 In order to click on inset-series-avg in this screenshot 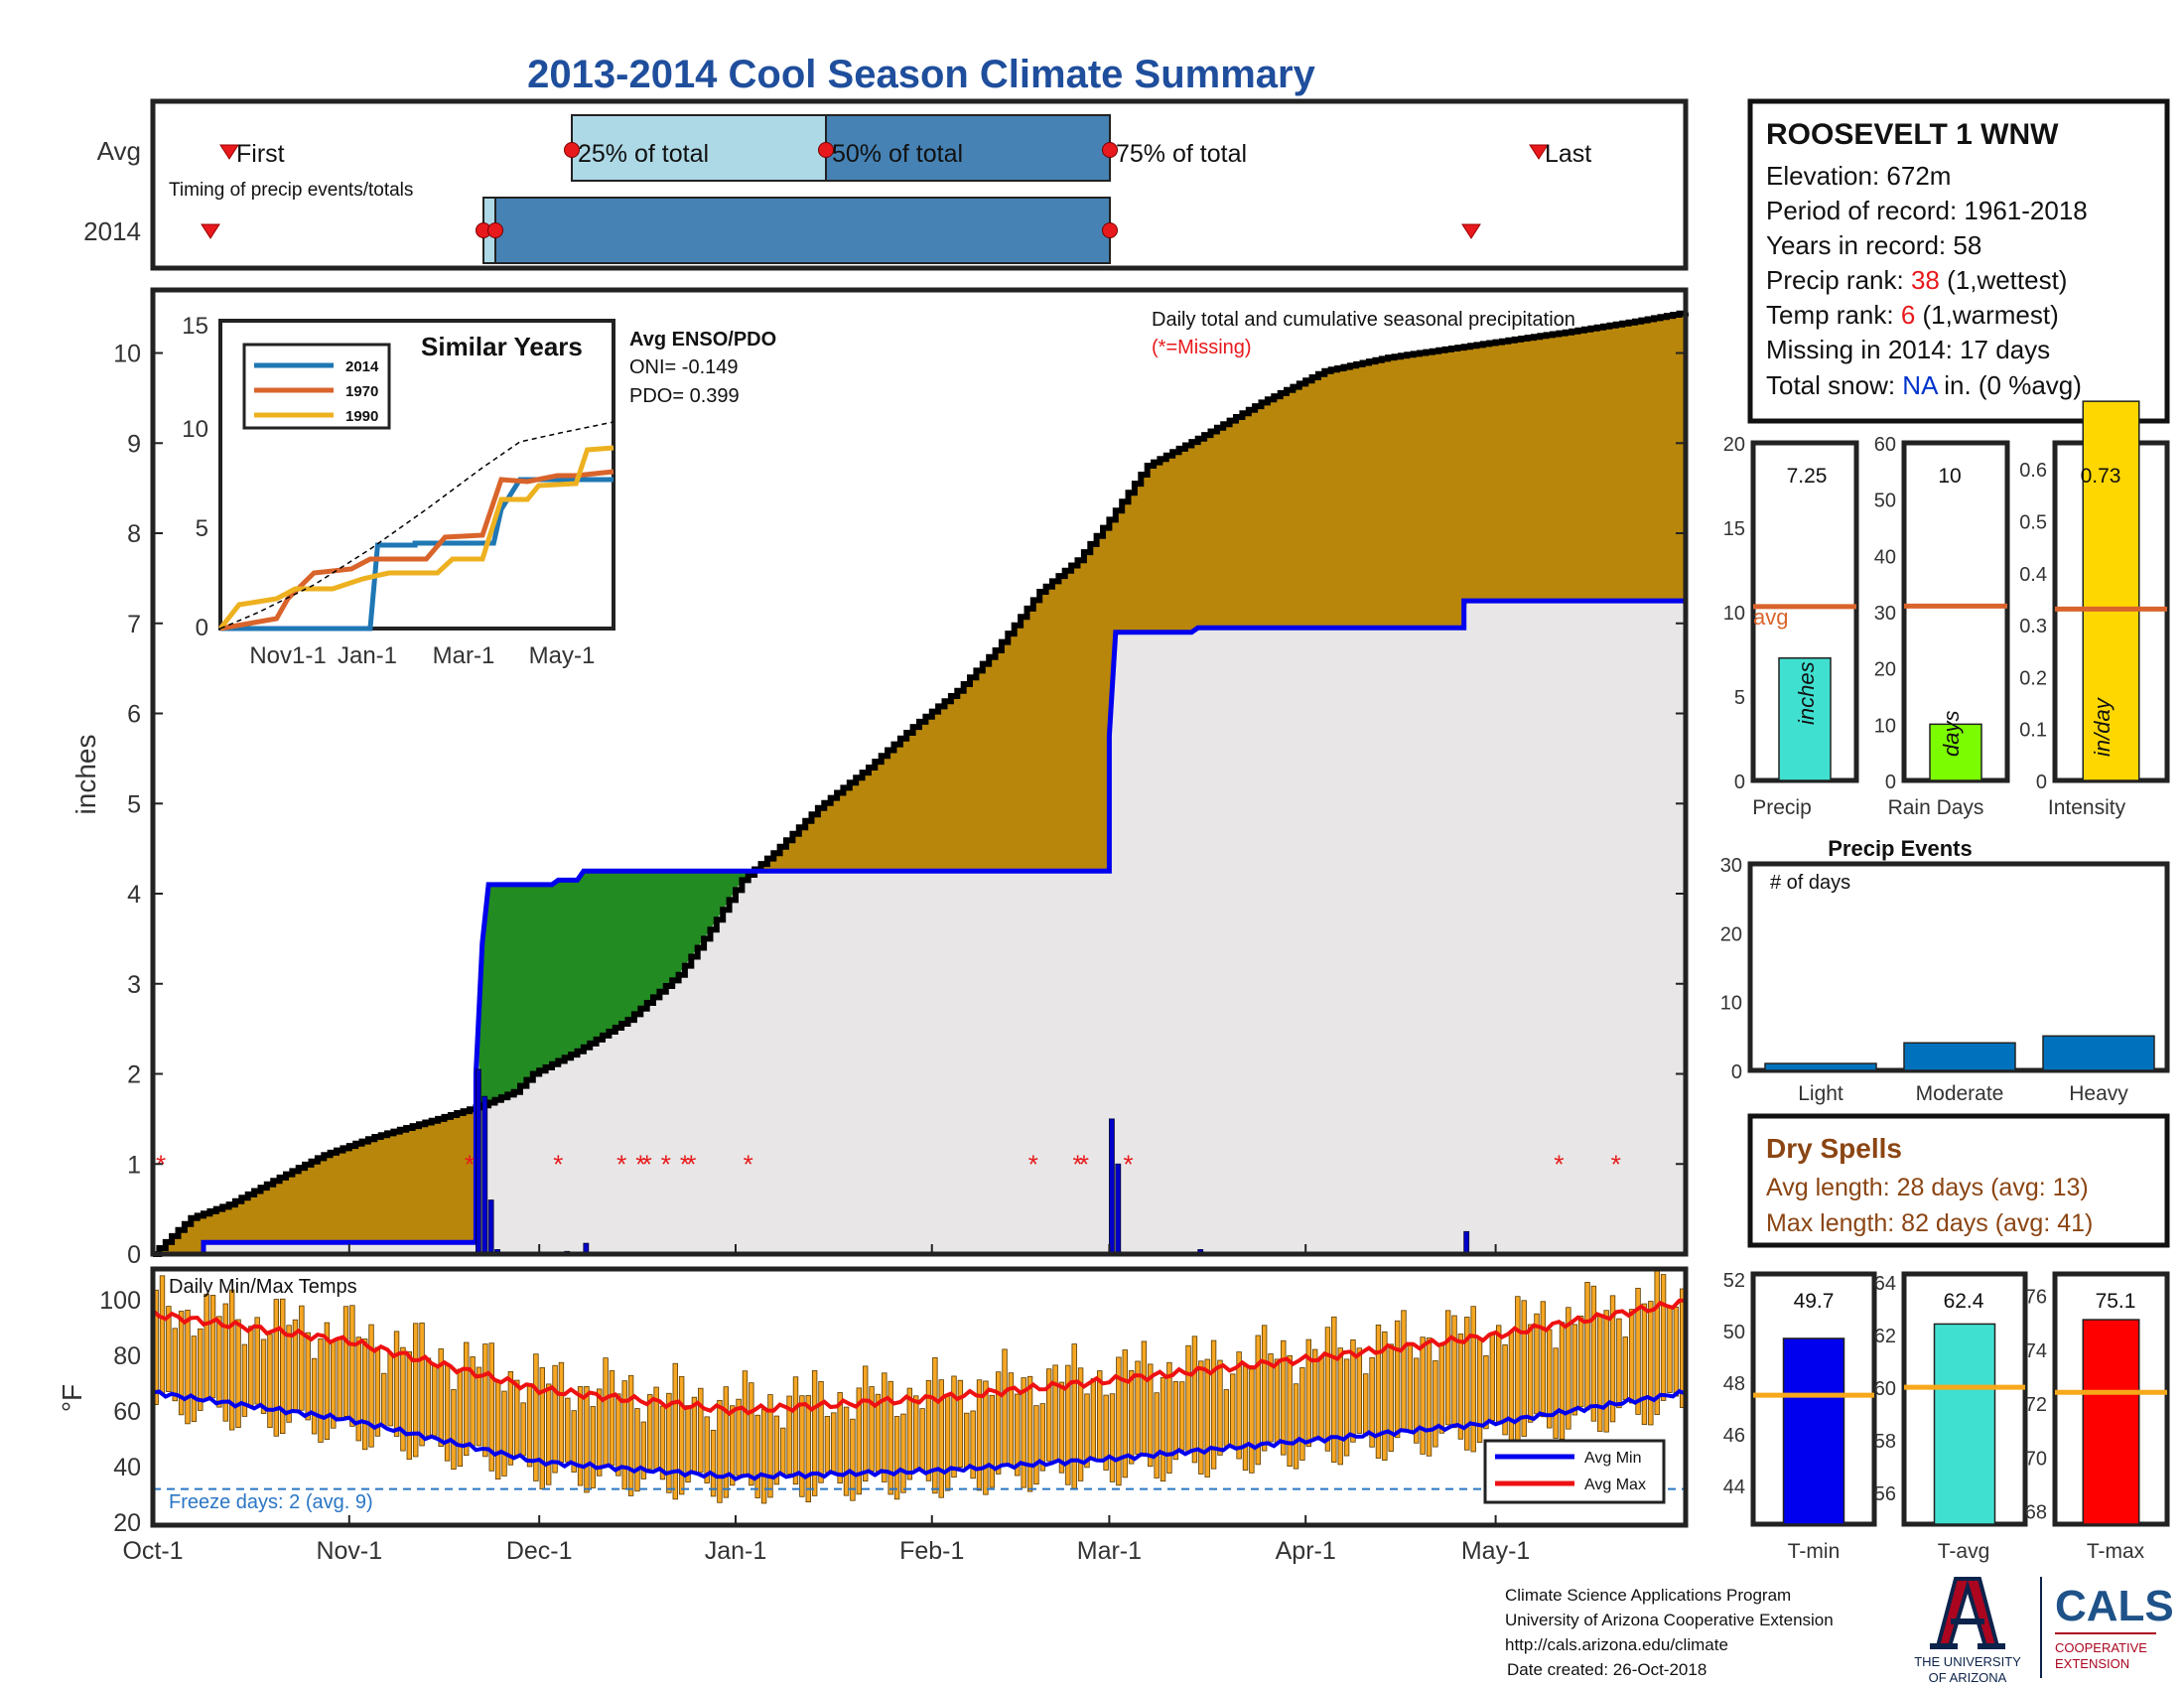, I will do `click(416, 525)`.